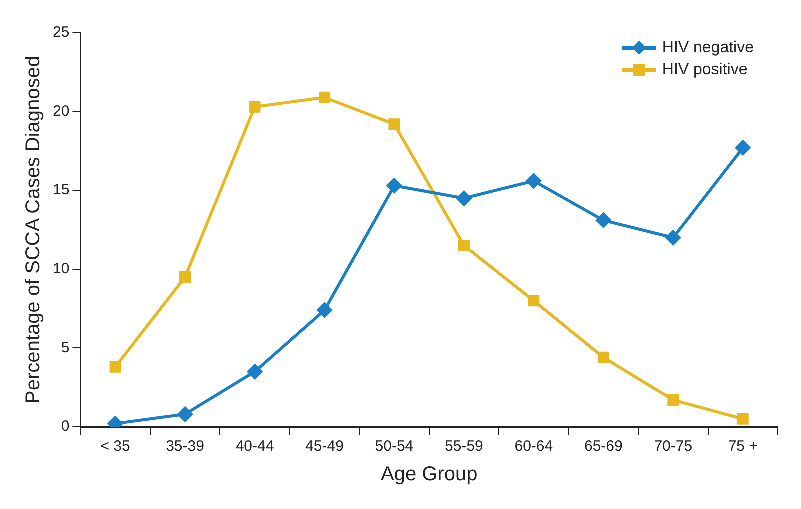 This screenshot has width=801, height=509. What do you see at coordinates (603, 447) in the screenshot?
I see `x-tick-label: 65-69` at bounding box center [603, 447].